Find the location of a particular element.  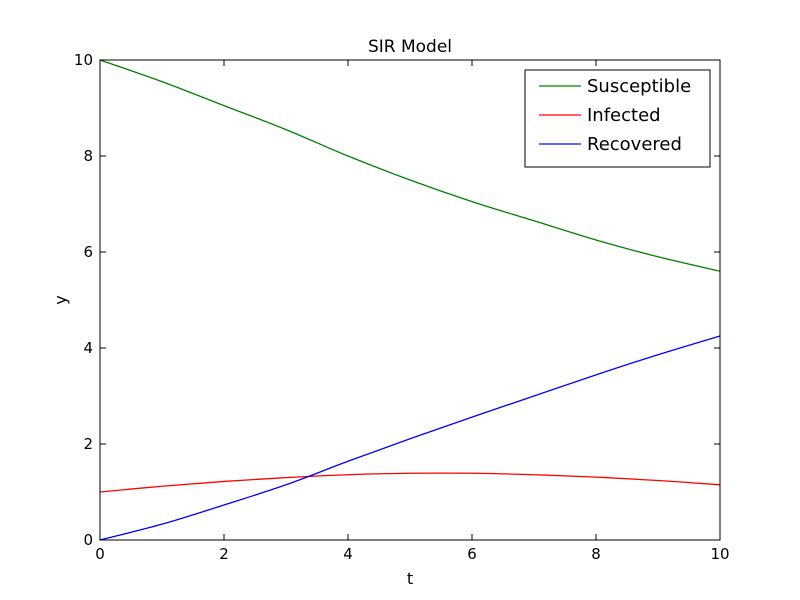

y-tick-label: 8 is located at coordinates (88, 156).